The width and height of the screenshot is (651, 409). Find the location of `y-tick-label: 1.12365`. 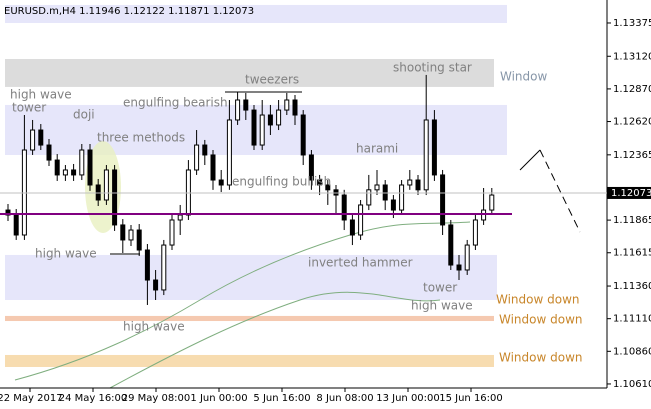

y-tick-label: 1.12365 is located at coordinates (632, 155).